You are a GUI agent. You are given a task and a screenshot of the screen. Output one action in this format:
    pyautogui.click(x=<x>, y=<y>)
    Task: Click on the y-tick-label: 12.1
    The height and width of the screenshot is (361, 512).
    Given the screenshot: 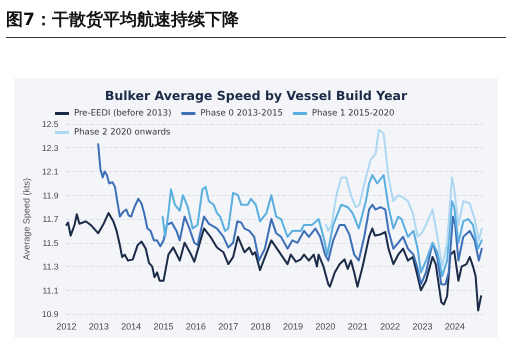 What is the action you would take?
    pyautogui.click(x=50, y=171)
    